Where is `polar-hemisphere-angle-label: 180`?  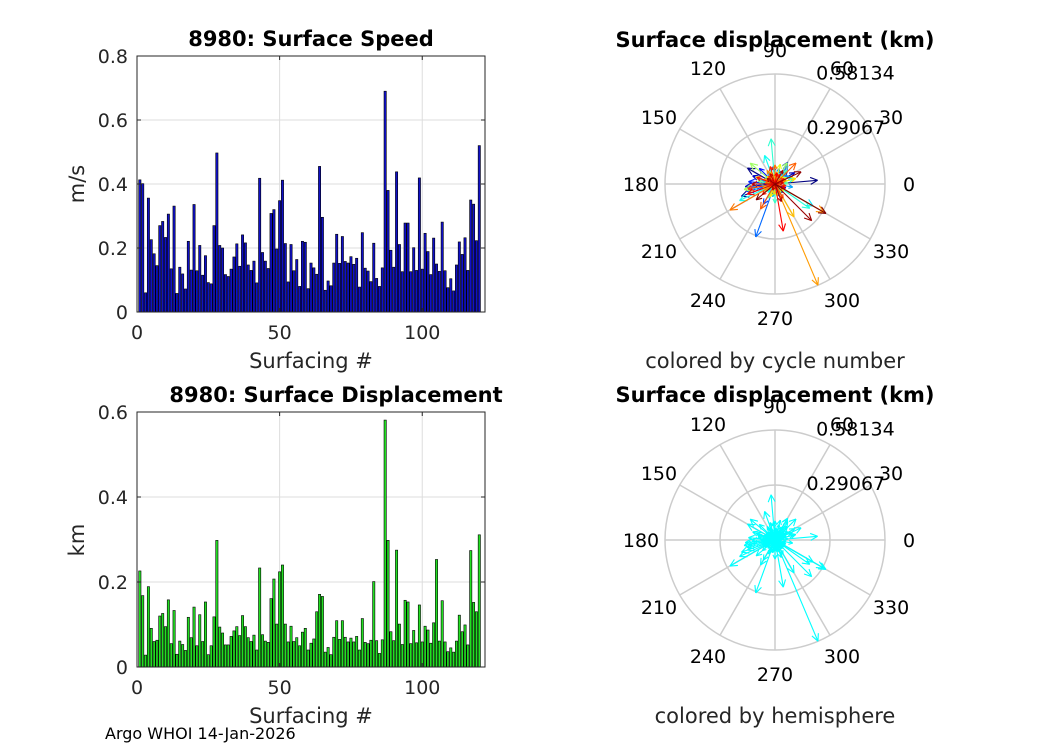 polar-hemisphere-angle-label: 180 is located at coordinates (641, 541).